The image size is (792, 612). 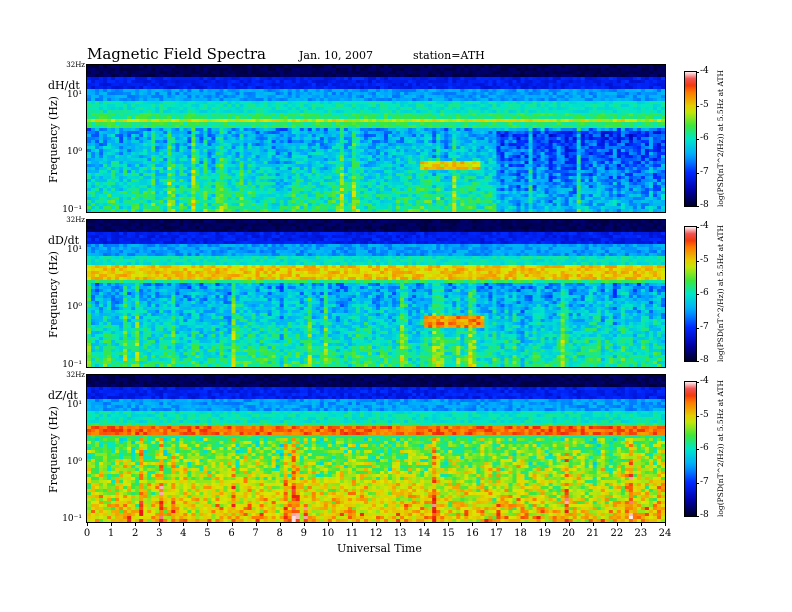 What do you see at coordinates (448, 533) in the screenshot?
I see `x-tick-15: 15` at bounding box center [448, 533].